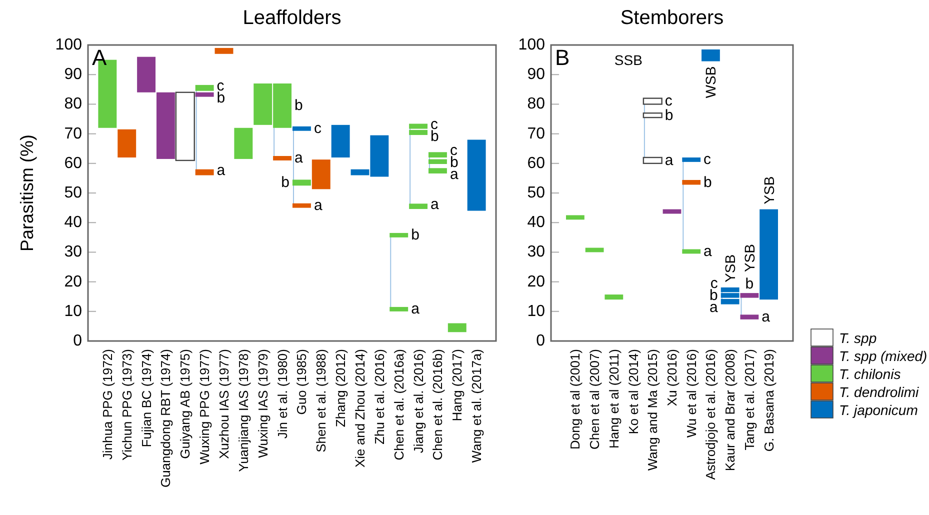 Image resolution: width=929 pixels, height=515 pixels. What do you see at coordinates (575, 399) in the screenshot?
I see `x-tick-label: Dong et al (2001)` at bounding box center [575, 399].